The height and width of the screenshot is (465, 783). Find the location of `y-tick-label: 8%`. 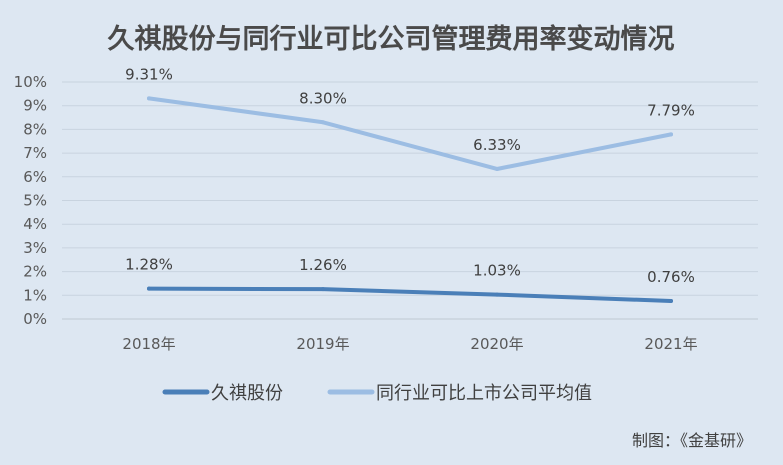

y-tick-label: 8% is located at coordinates (35, 129).